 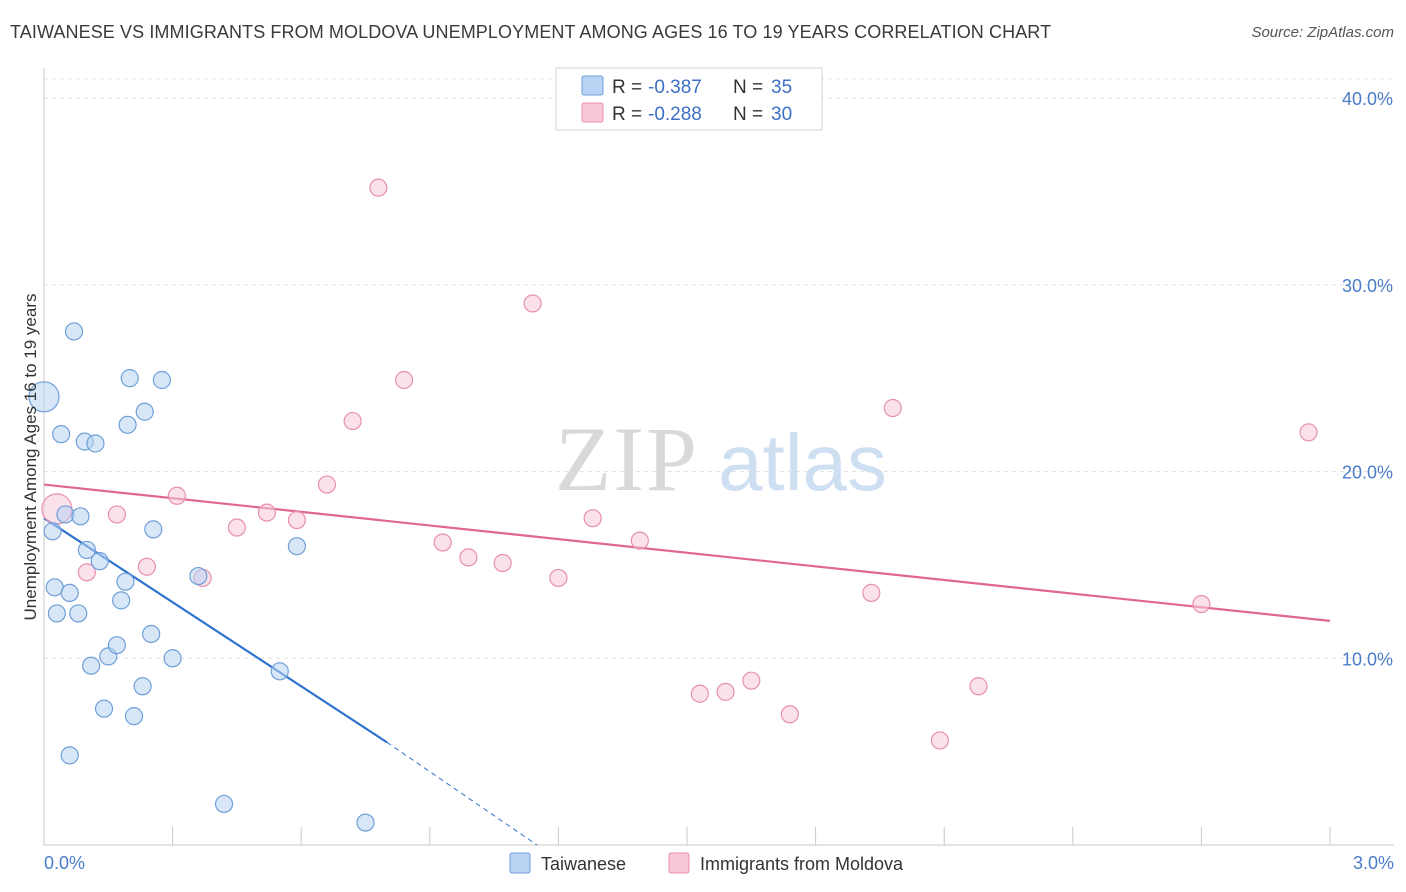 I want to click on watermark-atlas: atlas, so click(x=802, y=462).